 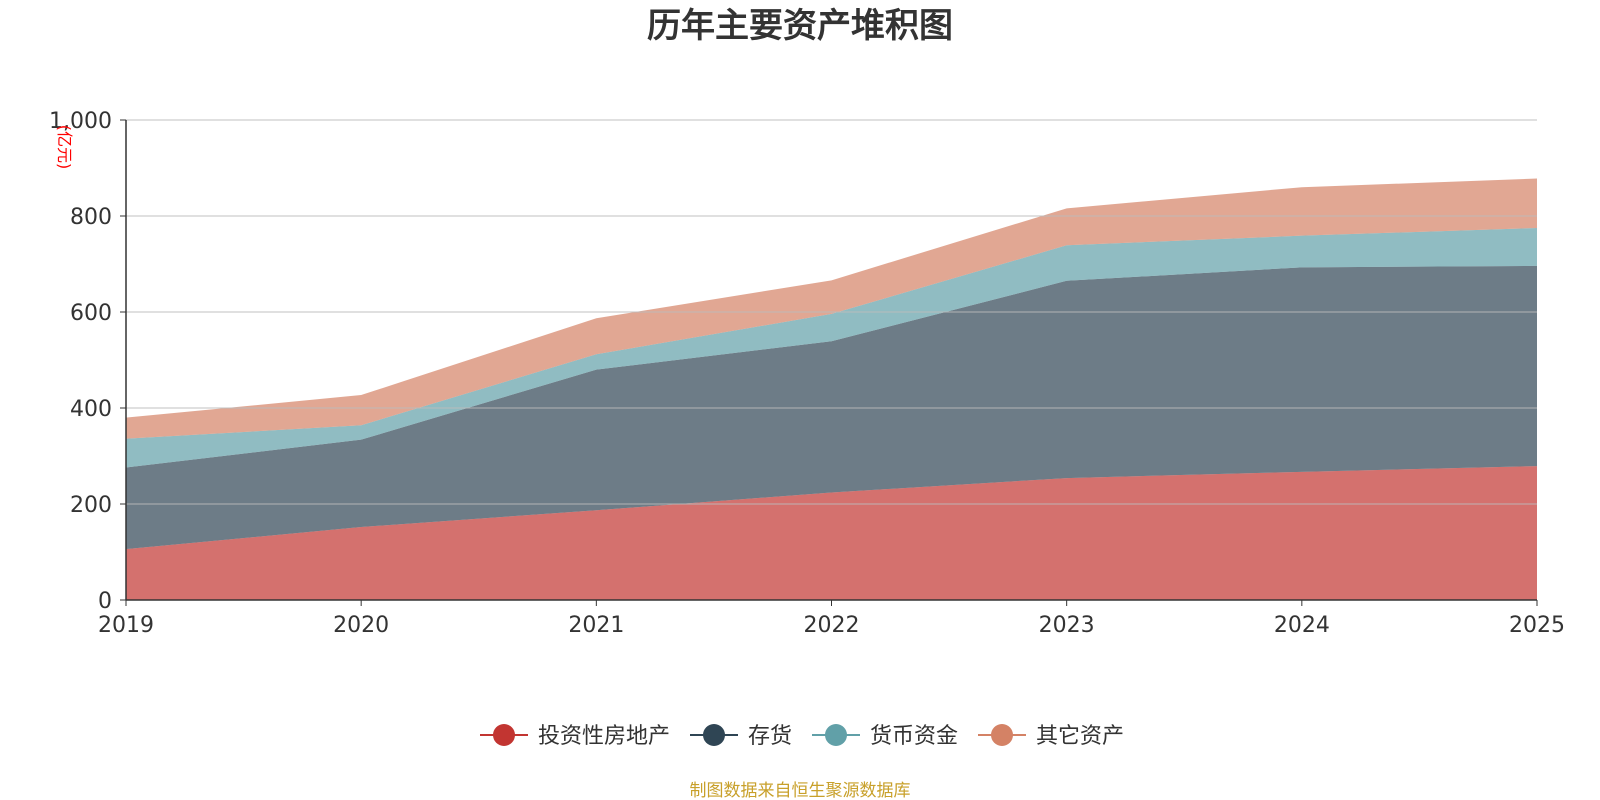 I want to click on y-tick-label-3: 600, so click(x=91, y=313).